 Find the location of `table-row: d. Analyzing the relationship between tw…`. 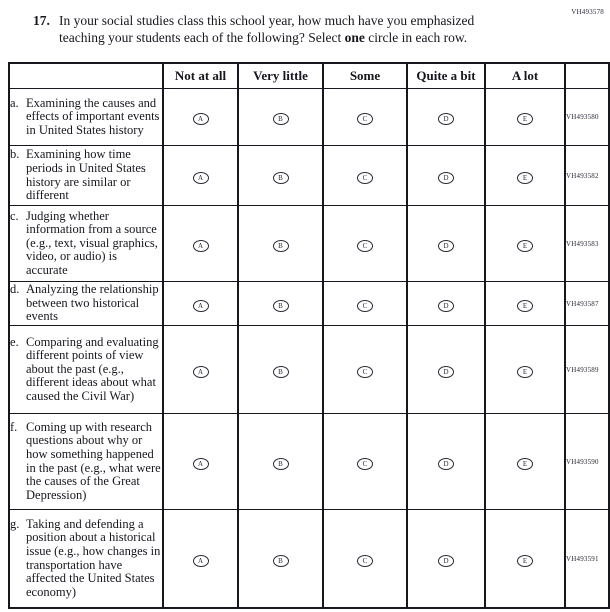

table-row: d. Analyzing the relationship between tw… is located at coordinates (309, 303).